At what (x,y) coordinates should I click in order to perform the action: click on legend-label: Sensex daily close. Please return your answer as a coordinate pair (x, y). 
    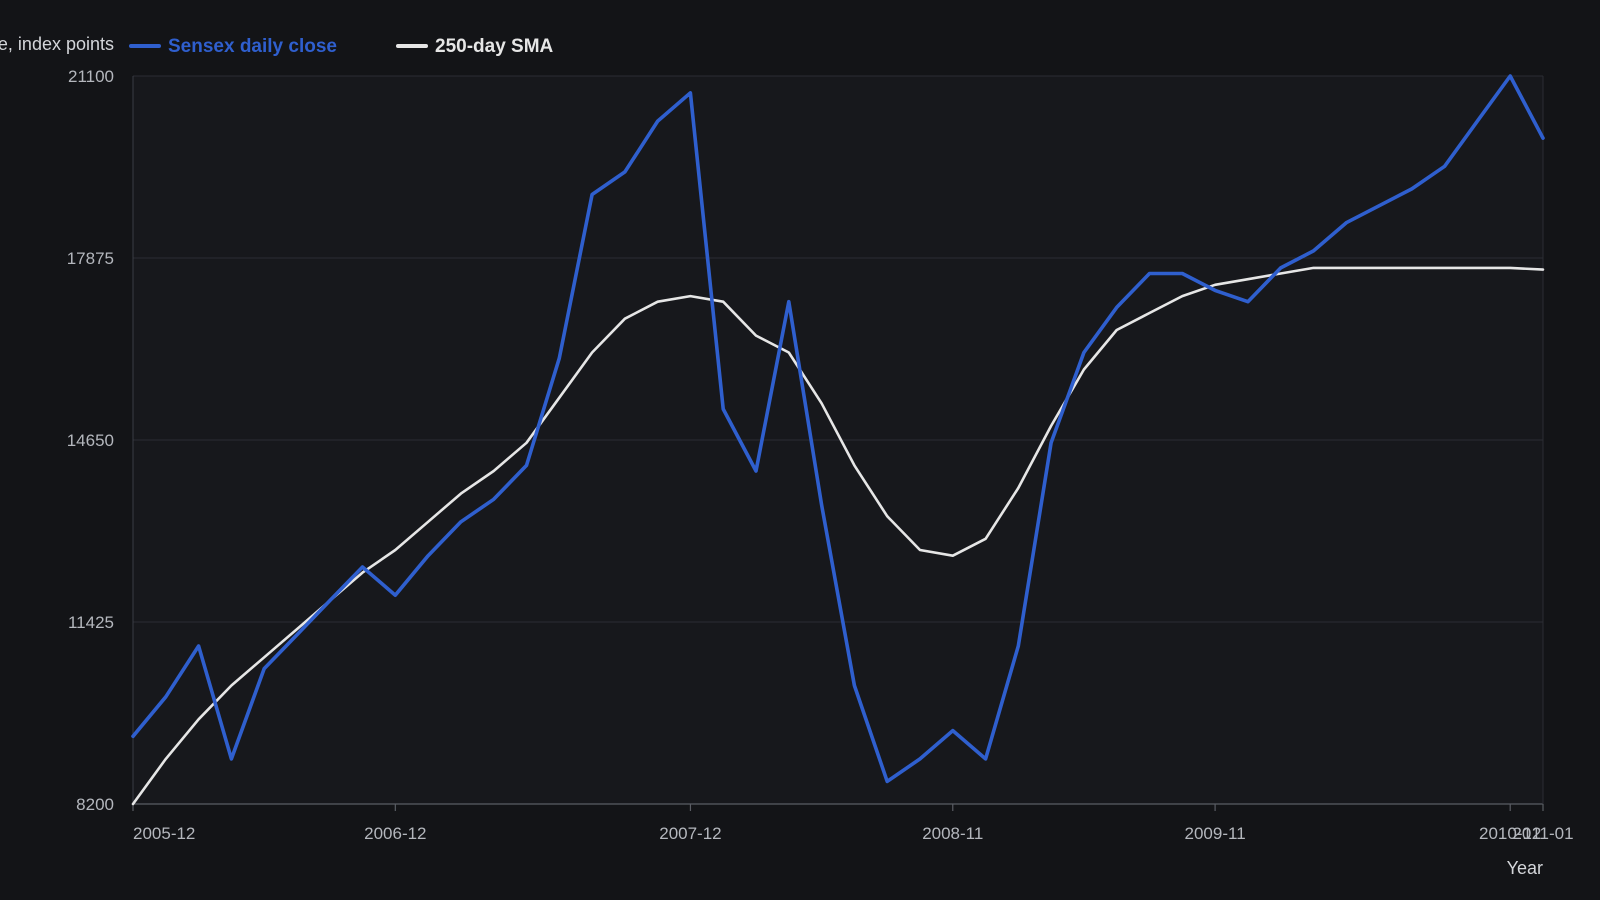
    Looking at the image, I should click on (252, 46).